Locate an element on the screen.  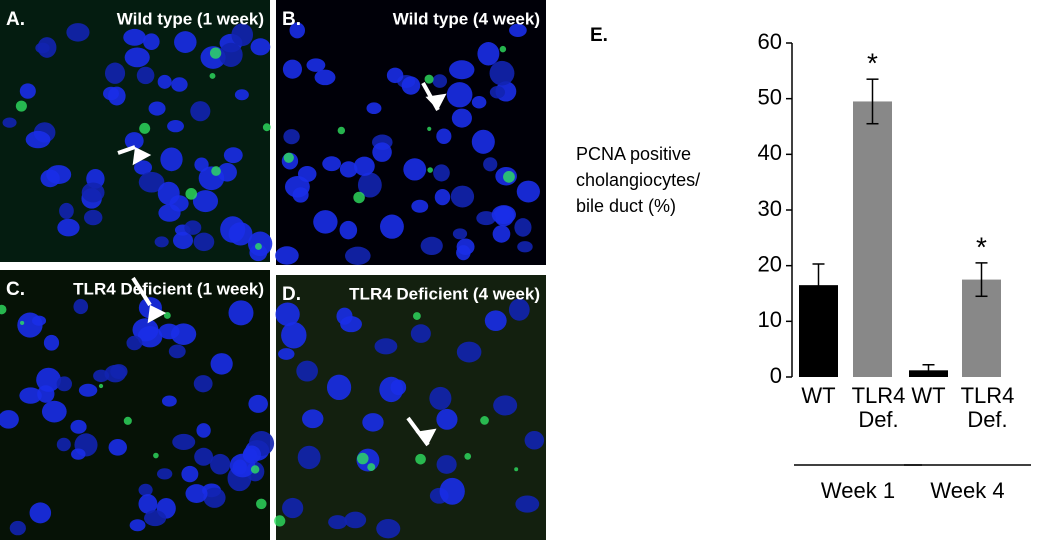
panel-letter: D. is located at coordinates (291, 294).